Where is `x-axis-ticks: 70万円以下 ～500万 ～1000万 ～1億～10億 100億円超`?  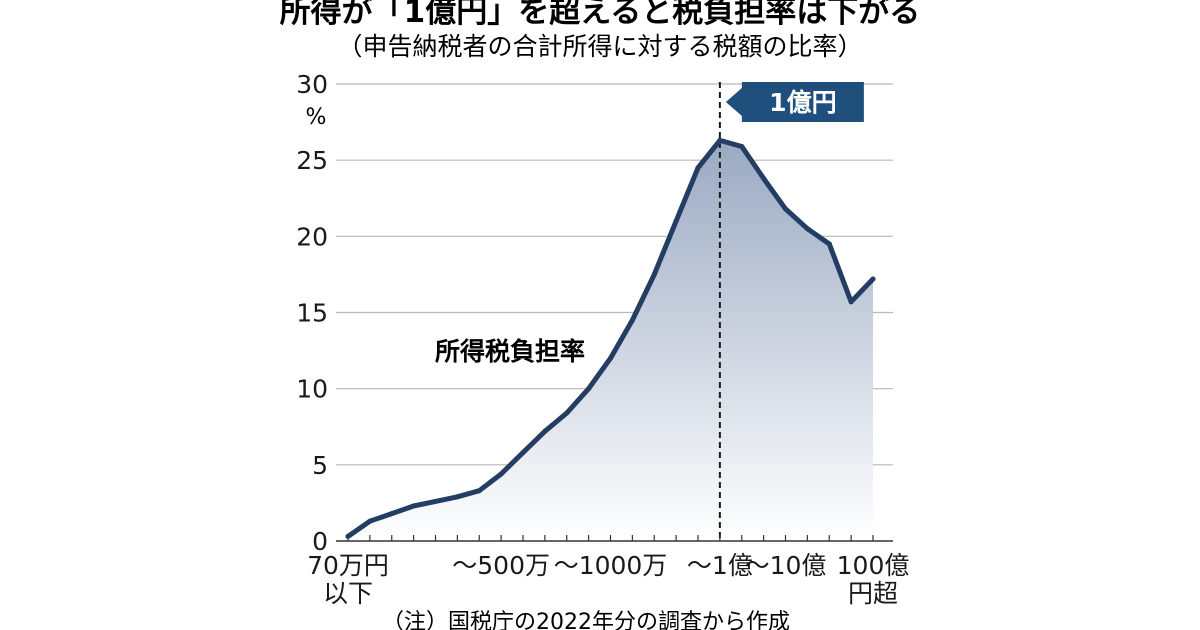
x-axis-ticks: 70万円以下 ～500万 ～1000万 ～1億～10億 100億円超 is located at coordinates (608, 579).